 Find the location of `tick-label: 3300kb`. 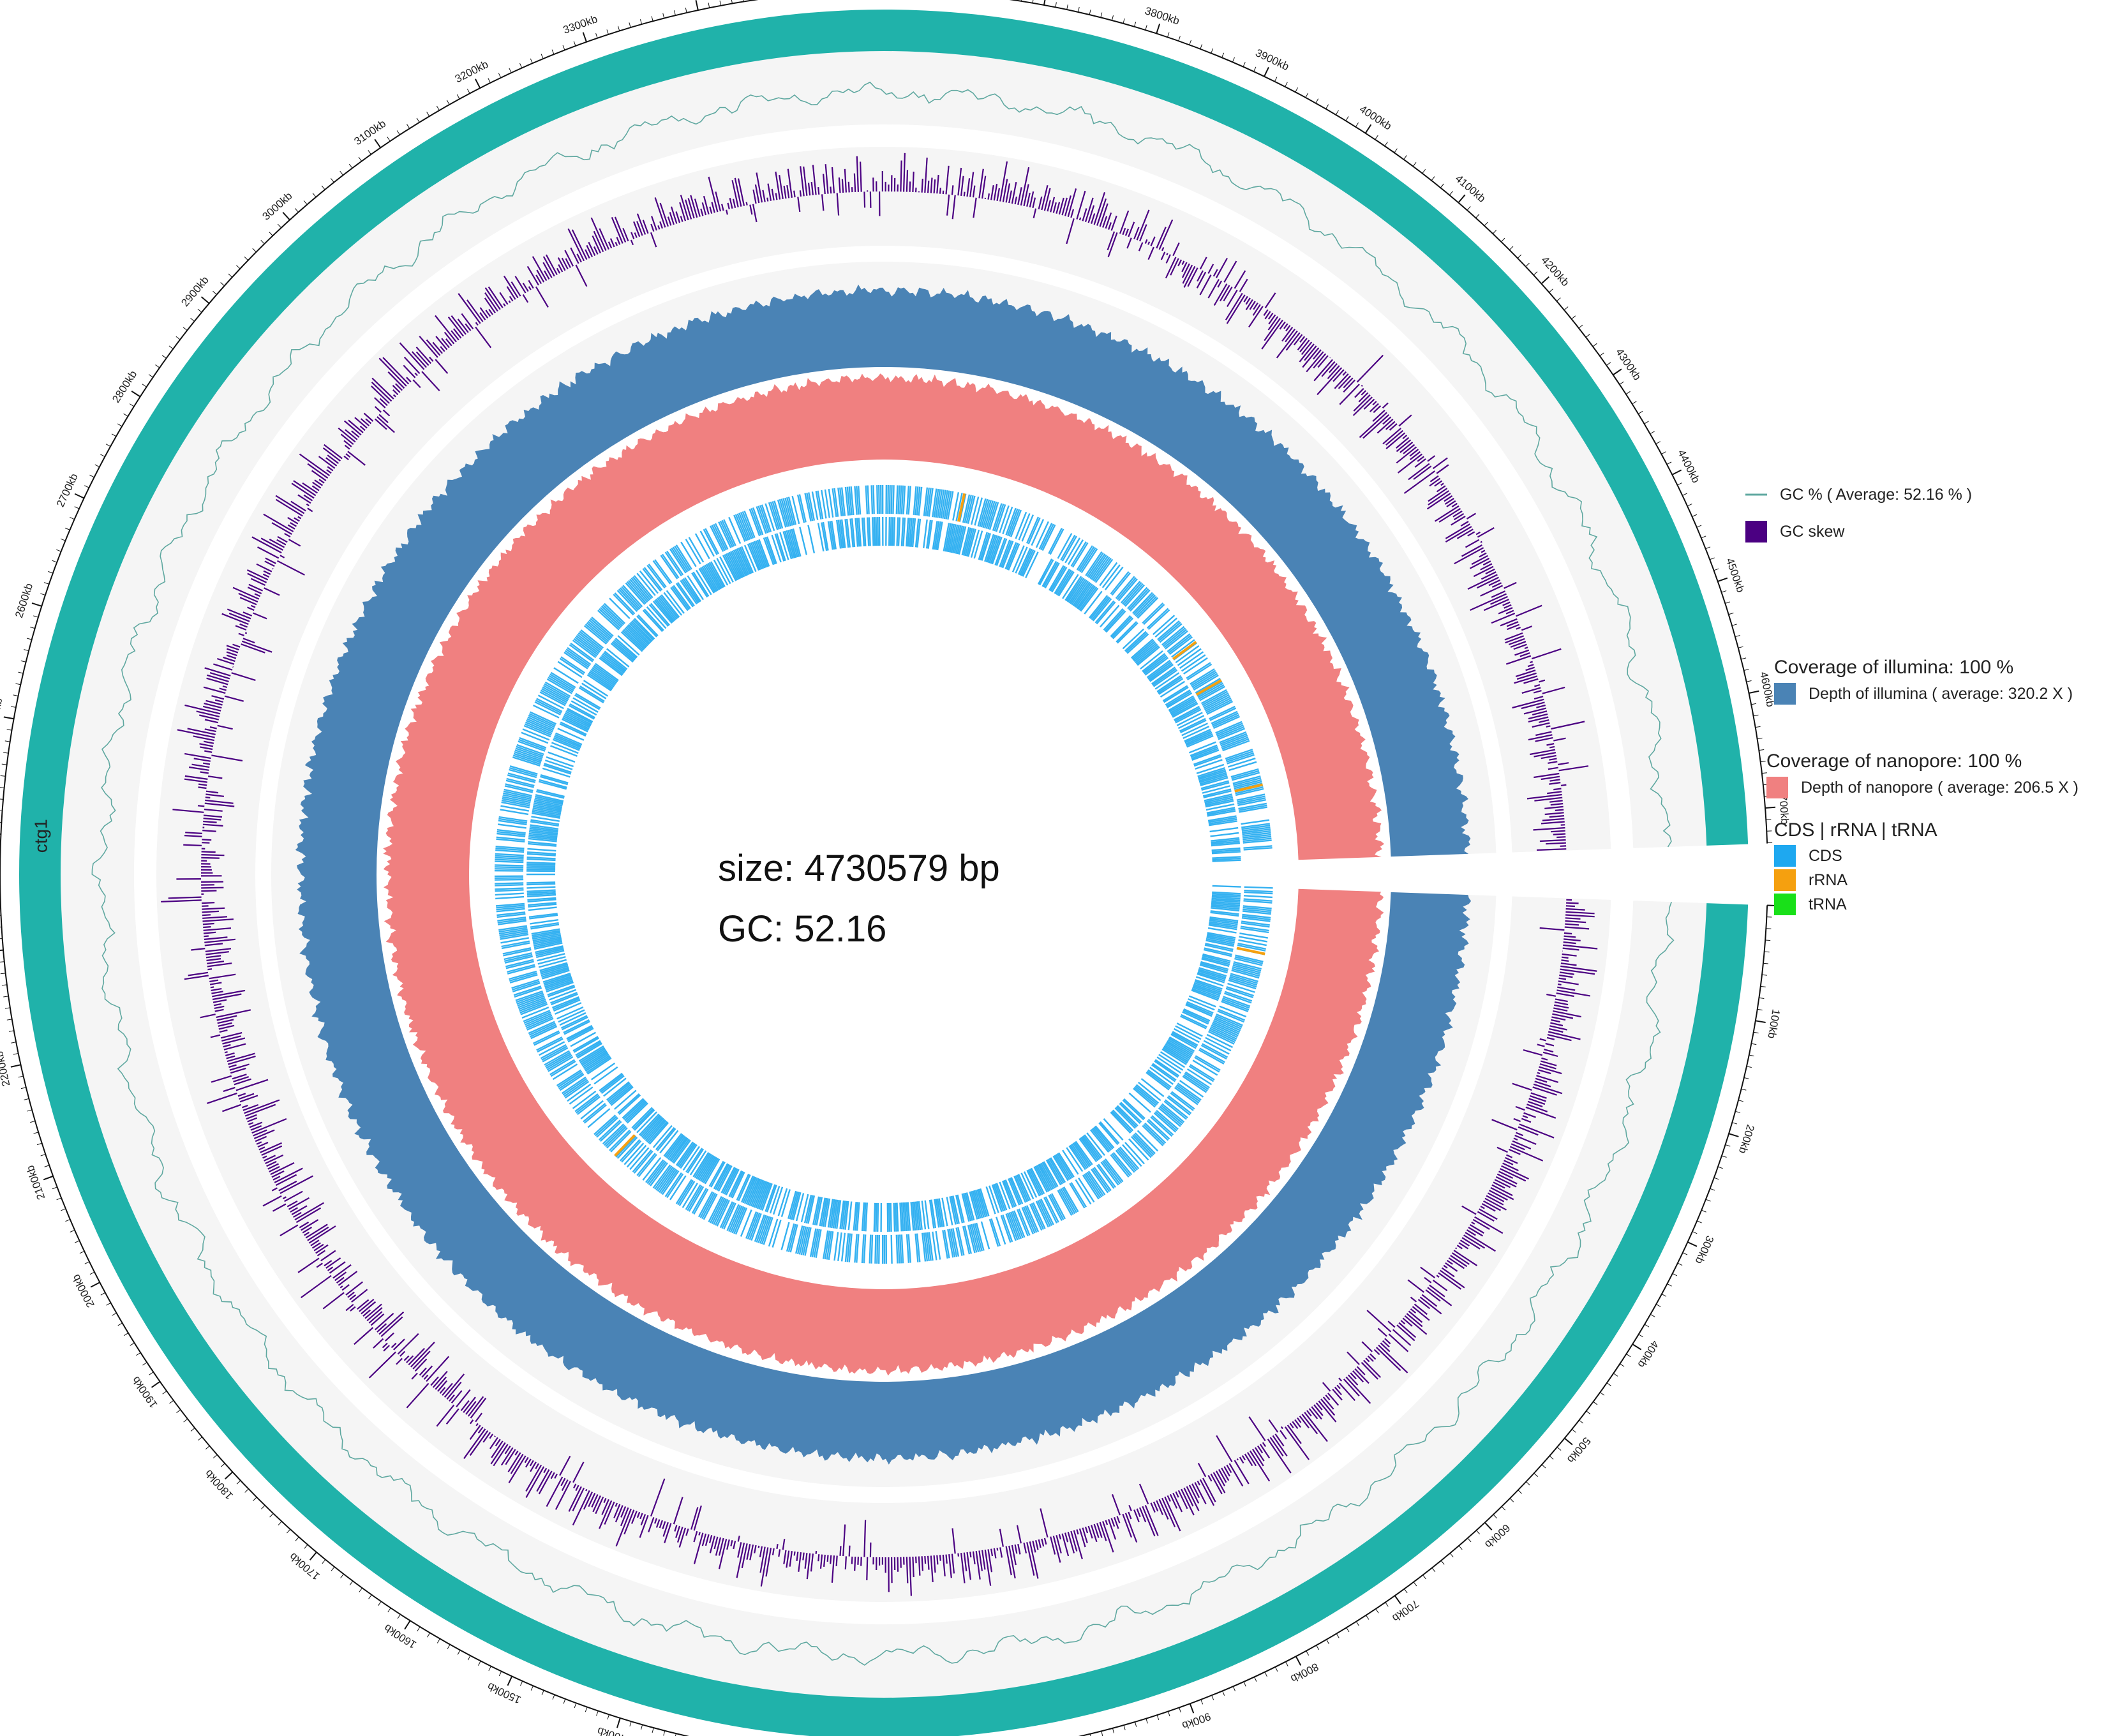

tick-label: 3300kb is located at coordinates (580, 24).